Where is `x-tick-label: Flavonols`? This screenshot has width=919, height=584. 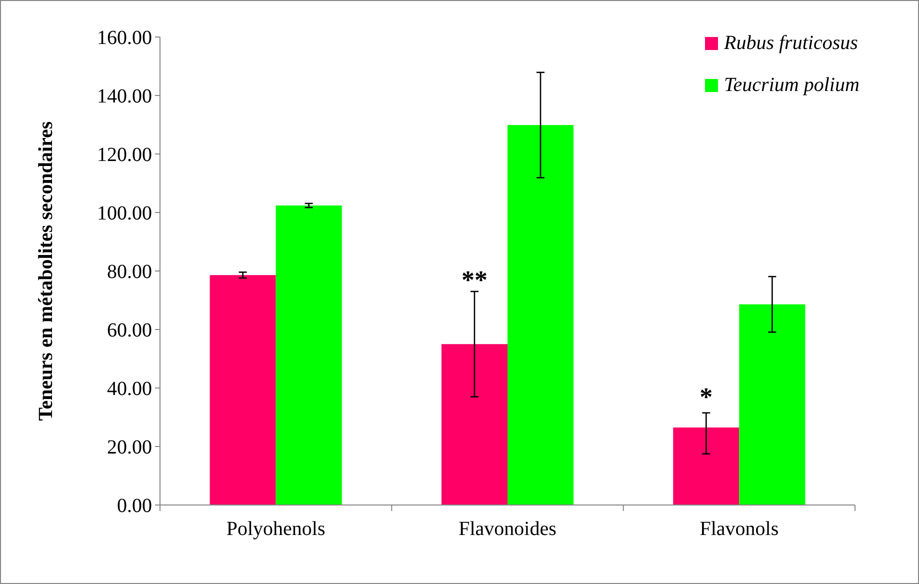
x-tick-label: Flavonols is located at coordinates (739, 529).